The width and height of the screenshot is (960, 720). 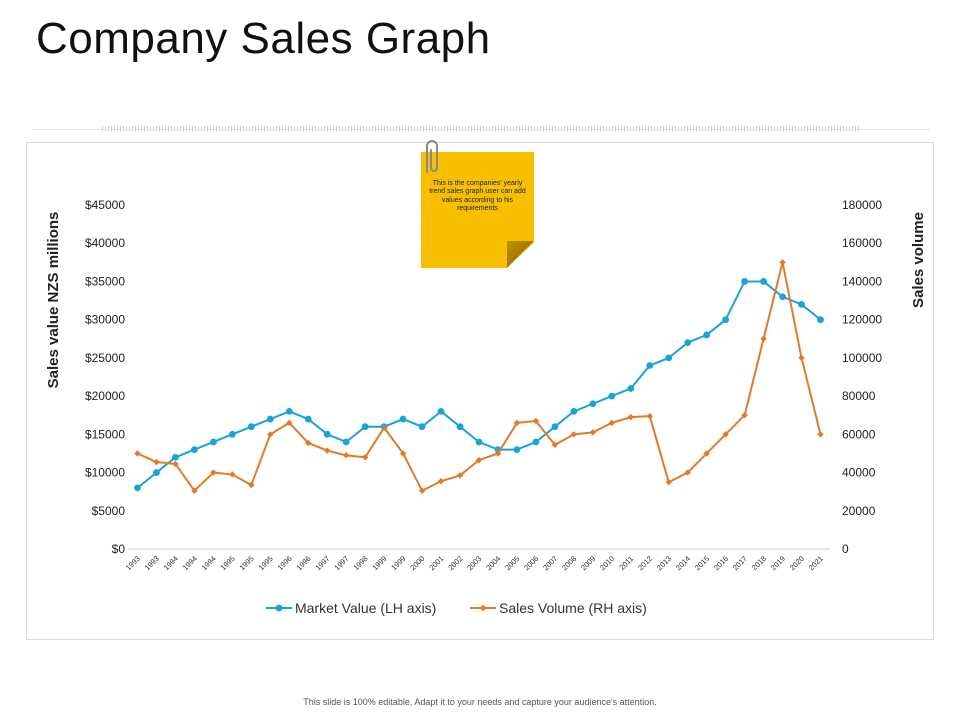 I want to click on left-tick-label: $25000, so click(x=105, y=358).